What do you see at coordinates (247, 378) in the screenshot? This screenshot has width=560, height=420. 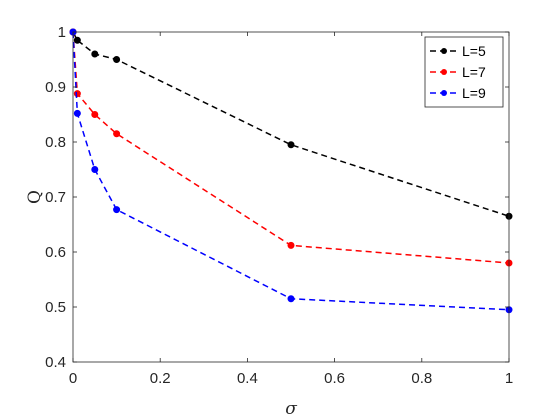 I see `x-tick-label: 0.4` at bounding box center [247, 378].